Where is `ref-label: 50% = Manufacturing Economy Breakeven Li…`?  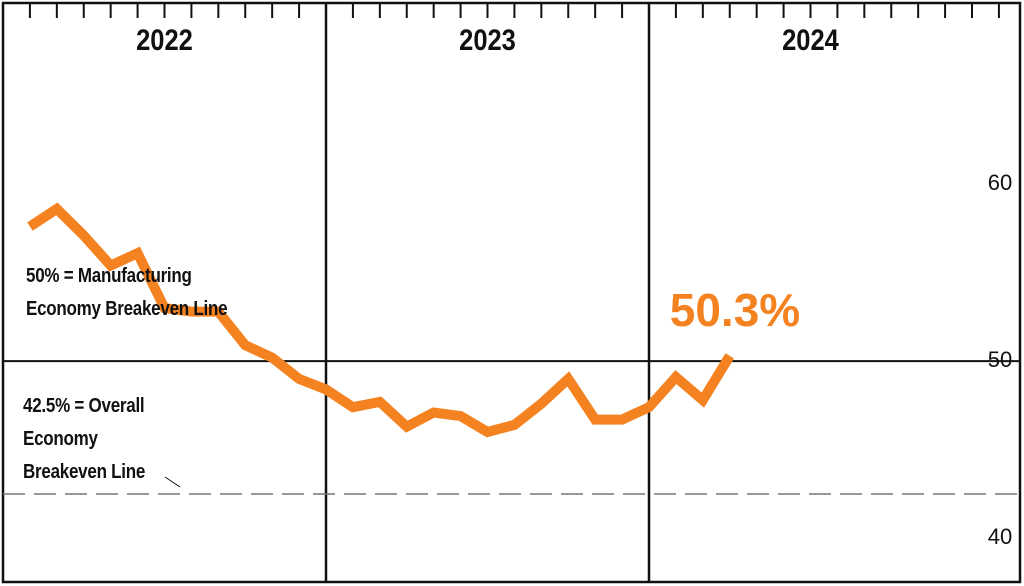 ref-label: 50% = Manufacturing Economy Breakeven Li… is located at coordinates (127, 292).